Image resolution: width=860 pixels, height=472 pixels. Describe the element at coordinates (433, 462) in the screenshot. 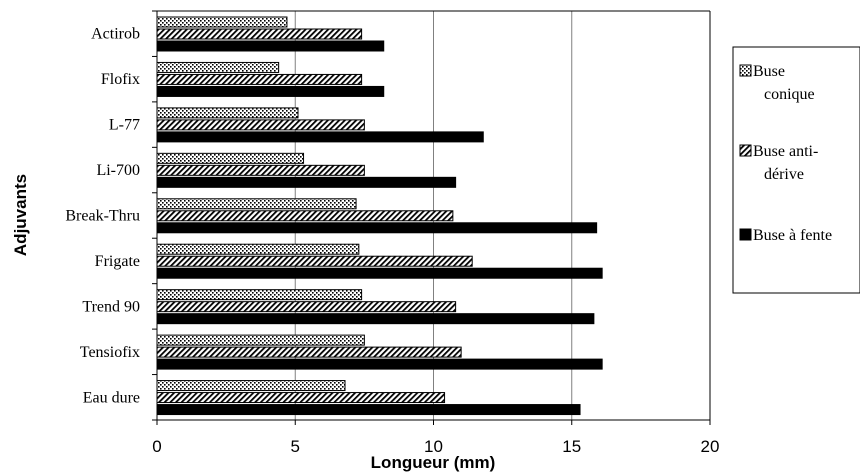

I see `x-axis-title: Longueur (mm)` at that location.